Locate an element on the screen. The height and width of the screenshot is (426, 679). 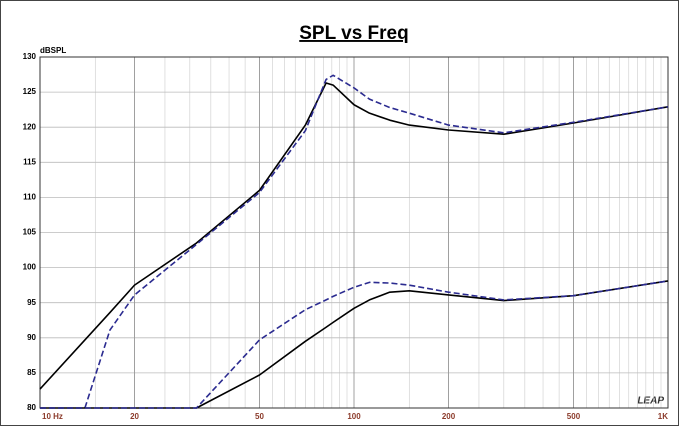
y-tick-label: 85 is located at coordinates (31, 372).